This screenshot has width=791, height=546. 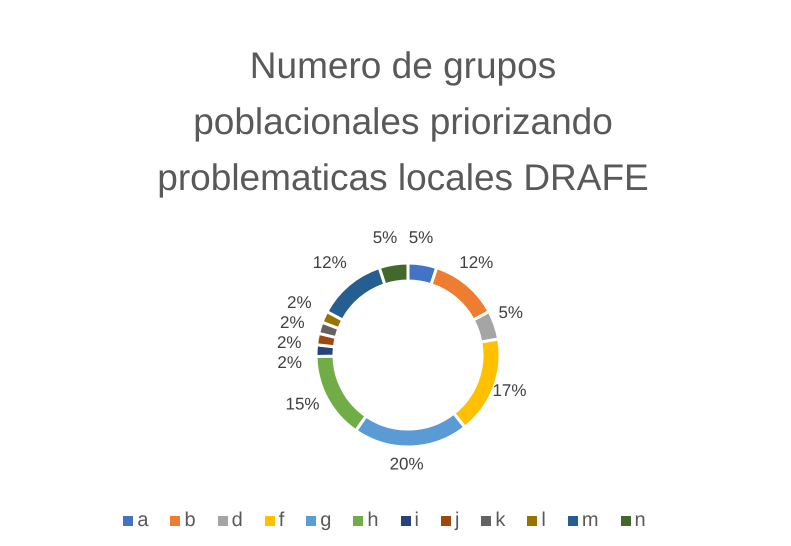 I want to click on legend-label: d, so click(x=237, y=520).